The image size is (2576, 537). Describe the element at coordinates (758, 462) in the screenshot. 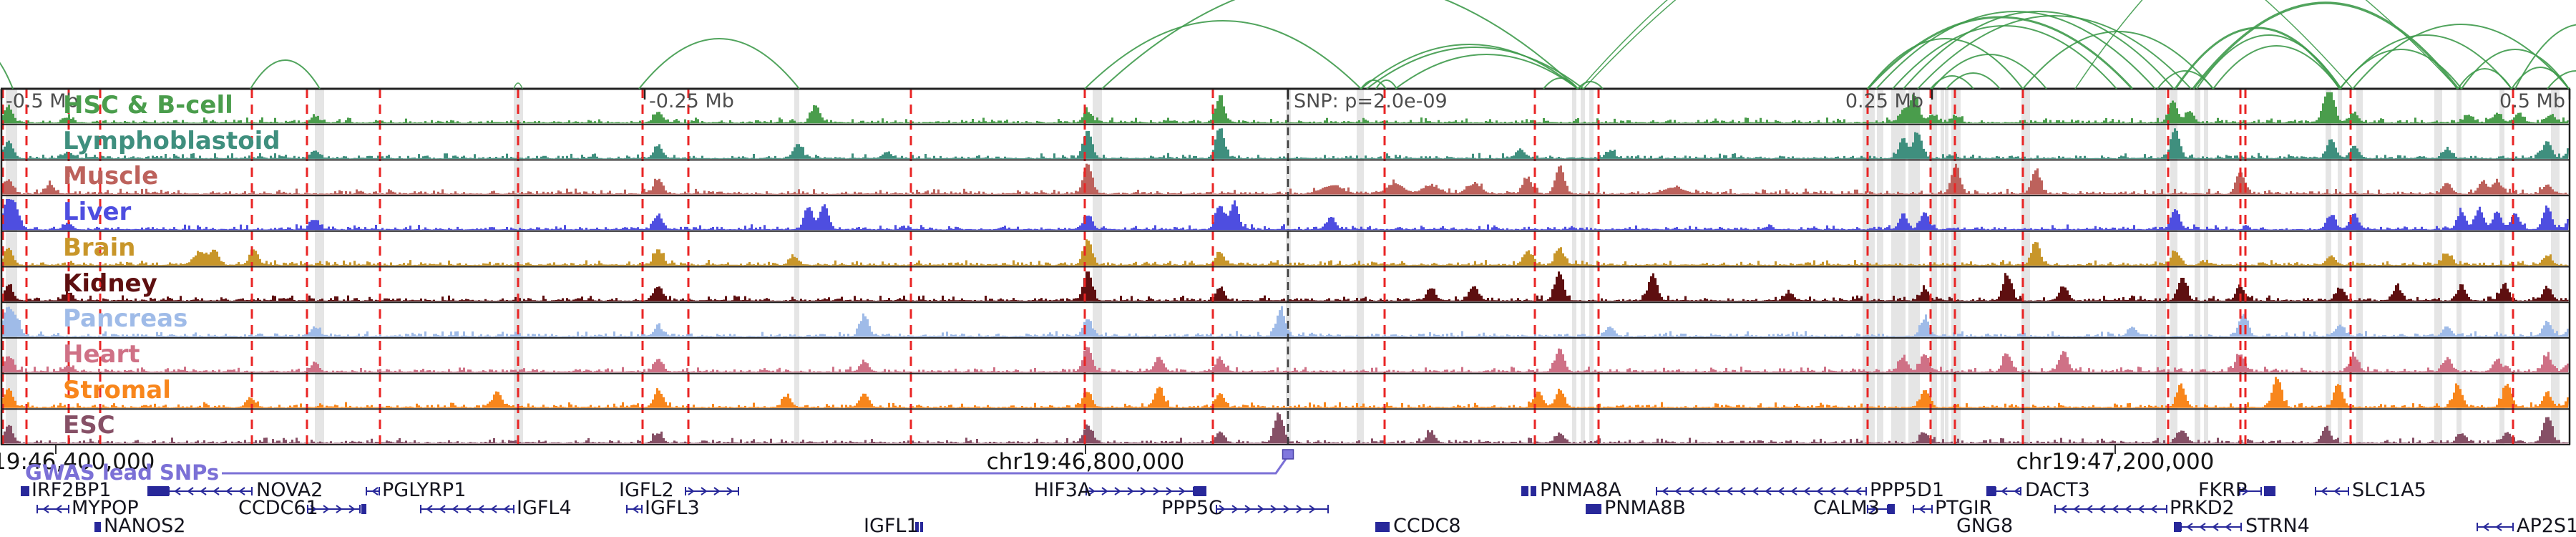

I see `gwas-track` at that location.